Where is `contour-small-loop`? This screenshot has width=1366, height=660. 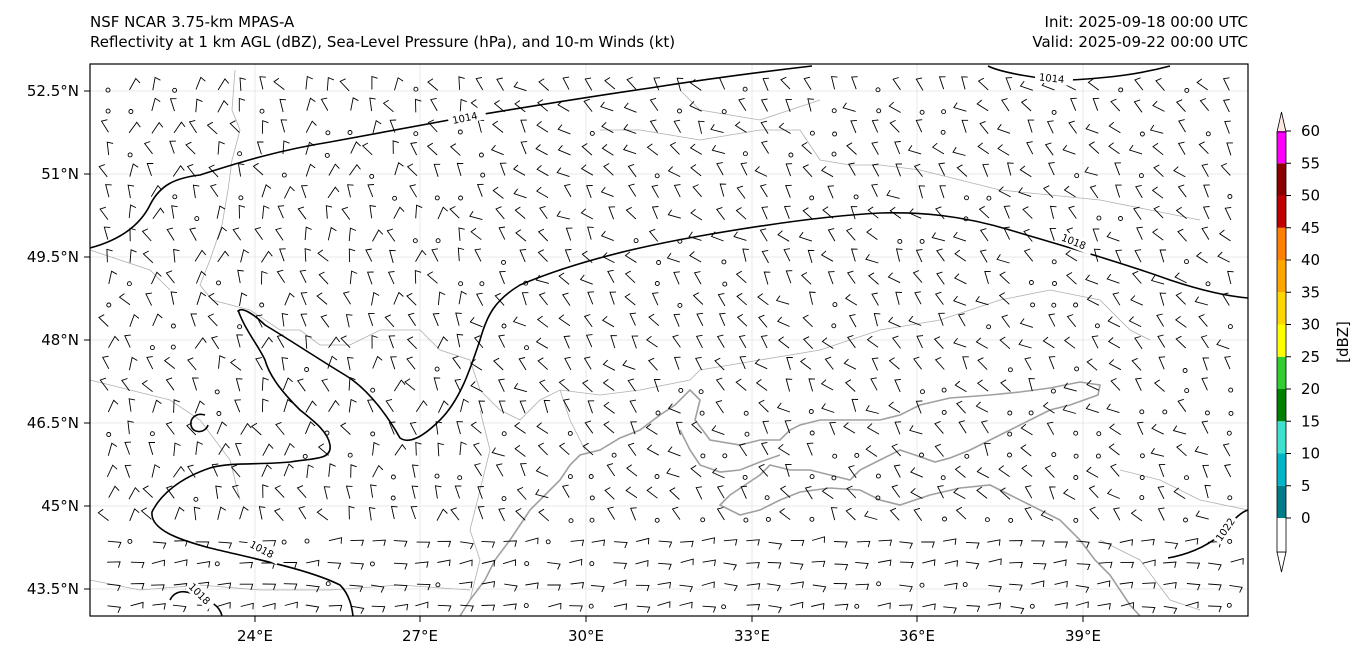 contour-small-loop is located at coordinates (199, 423).